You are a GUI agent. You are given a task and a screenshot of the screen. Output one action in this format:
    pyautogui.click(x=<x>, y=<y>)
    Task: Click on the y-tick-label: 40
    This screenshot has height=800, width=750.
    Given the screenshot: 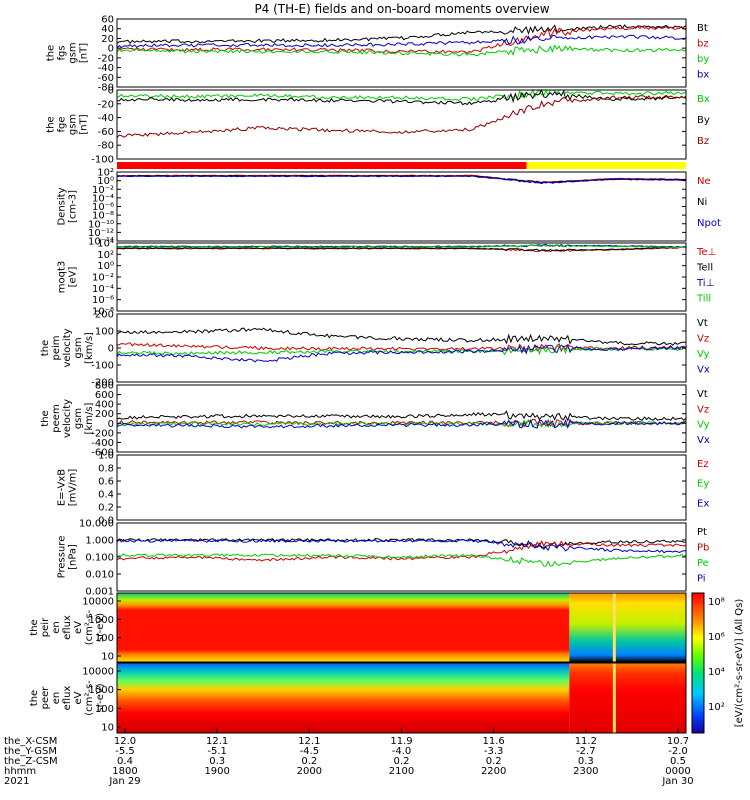 What is the action you would take?
    pyautogui.click(x=107, y=29)
    